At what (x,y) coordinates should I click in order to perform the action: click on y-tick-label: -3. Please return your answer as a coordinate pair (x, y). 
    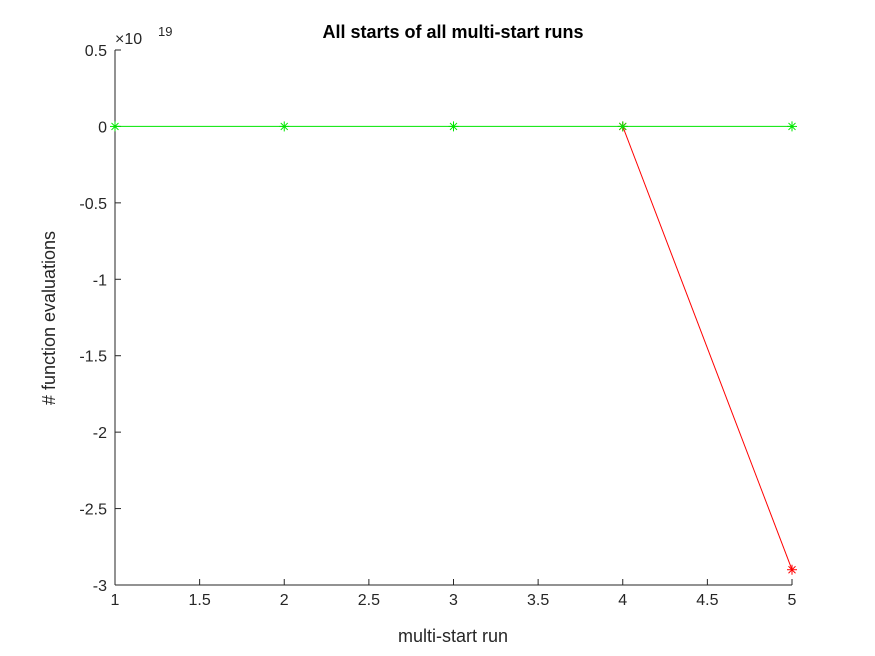
    Looking at the image, I should click on (100, 586).